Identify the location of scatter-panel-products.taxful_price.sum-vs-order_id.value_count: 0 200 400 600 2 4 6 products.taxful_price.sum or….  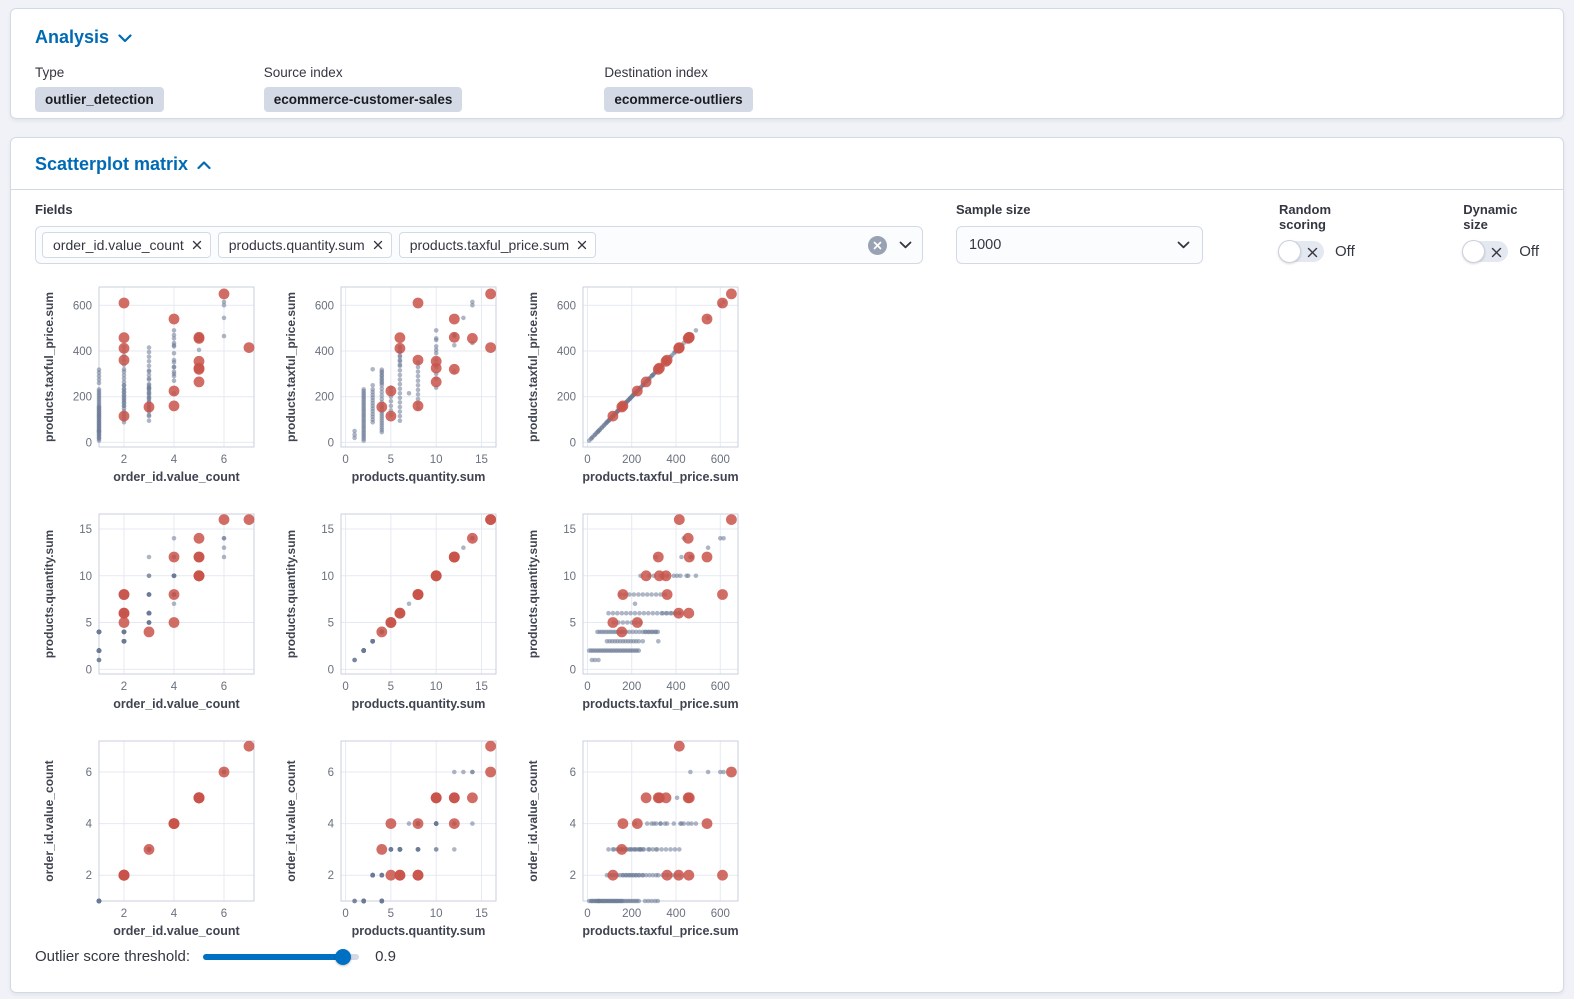
(150, 382).